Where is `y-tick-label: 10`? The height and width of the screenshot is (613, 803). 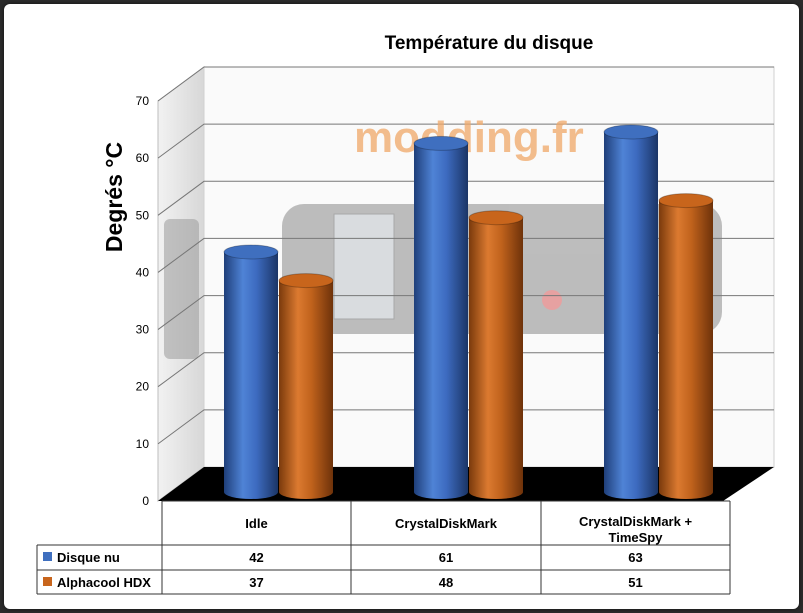 y-tick-label: 10 is located at coordinates (143, 444).